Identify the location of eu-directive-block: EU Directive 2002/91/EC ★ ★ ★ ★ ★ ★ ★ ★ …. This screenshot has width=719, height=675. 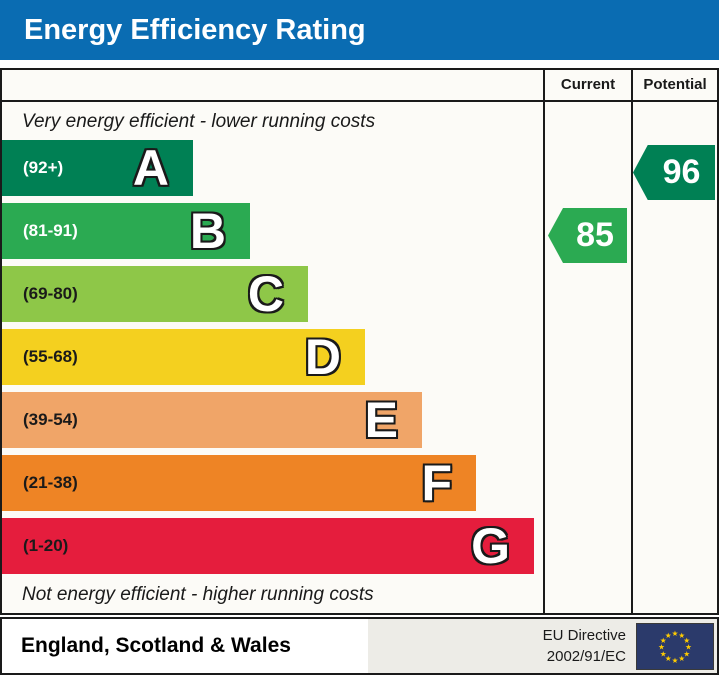
(542, 646).